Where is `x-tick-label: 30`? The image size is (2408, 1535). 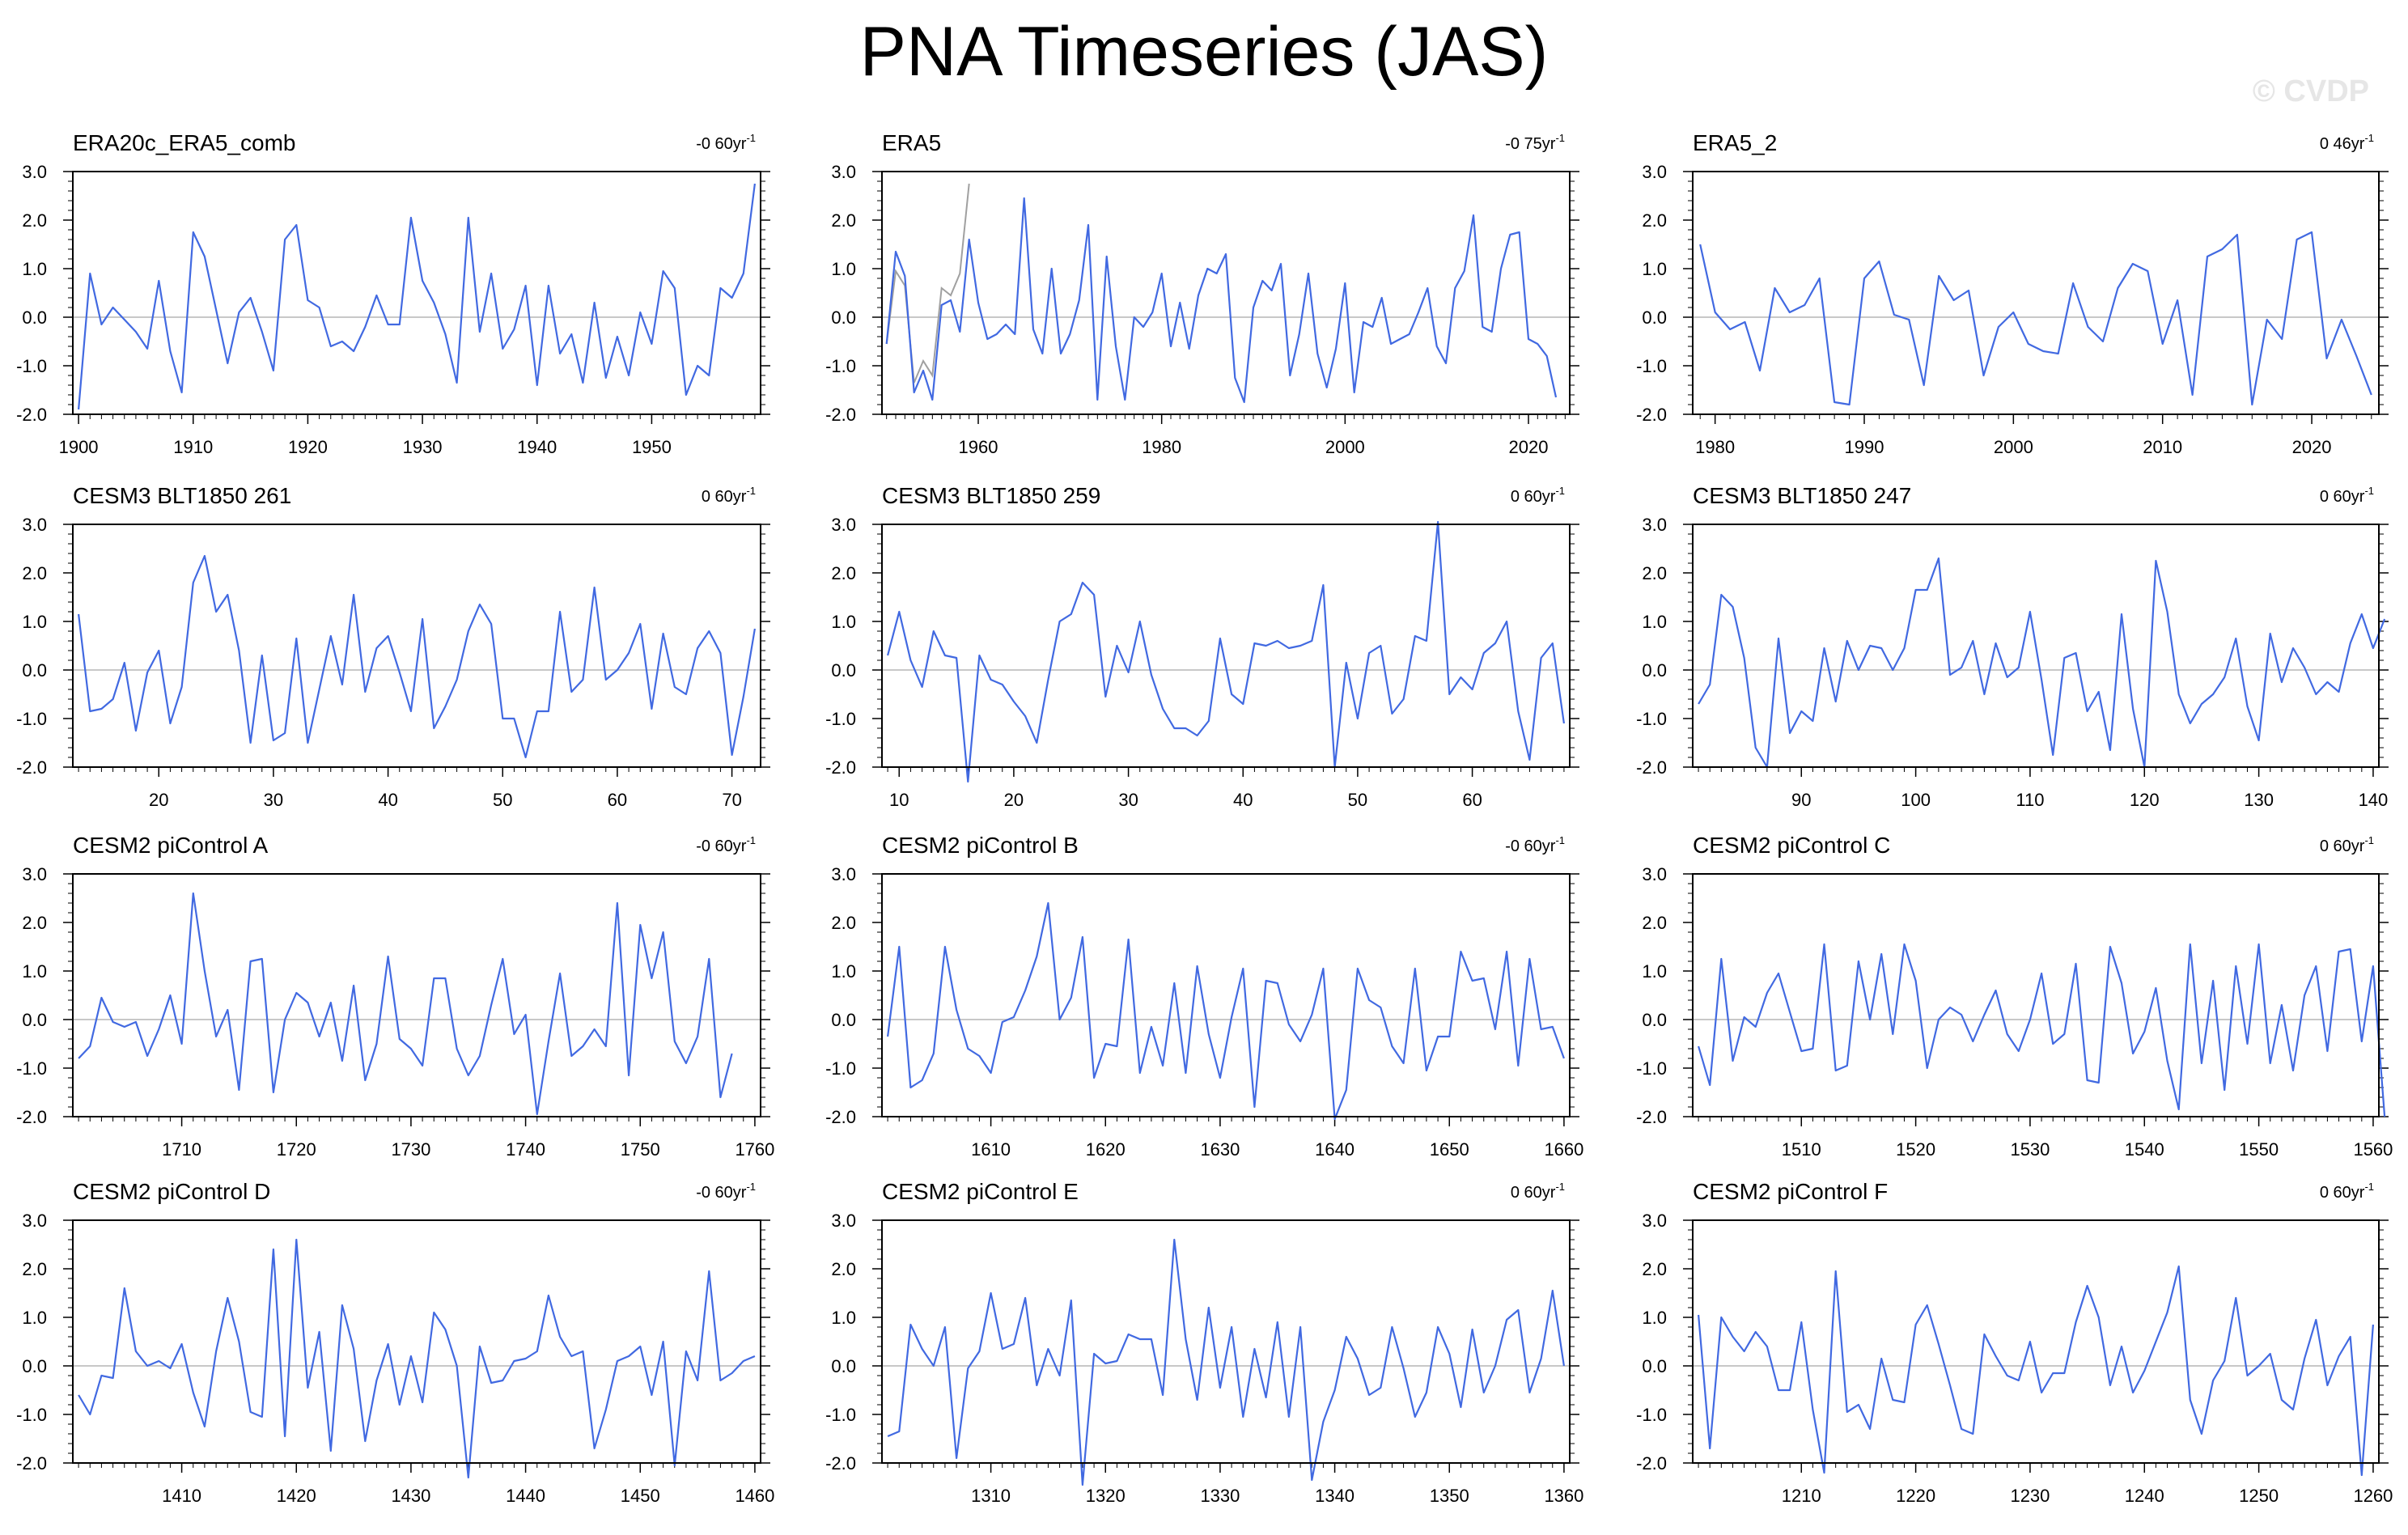
x-tick-label: 30 is located at coordinates (273, 800).